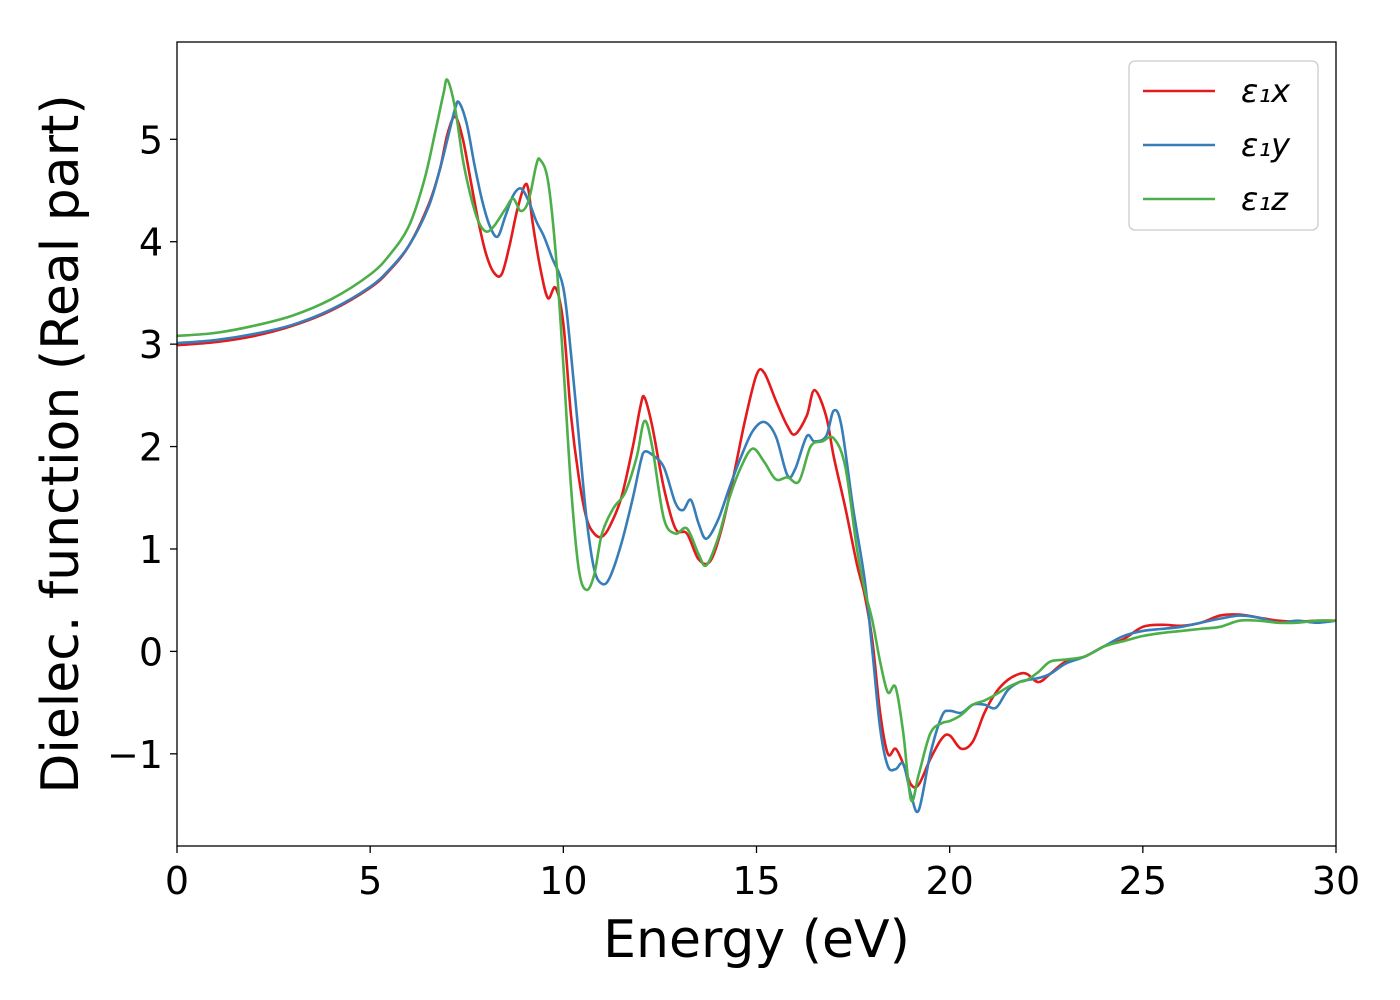 The height and width of the screenshot is (1000, 1400). I want to click on legend-label: ε₁x, so click(1266, 91).